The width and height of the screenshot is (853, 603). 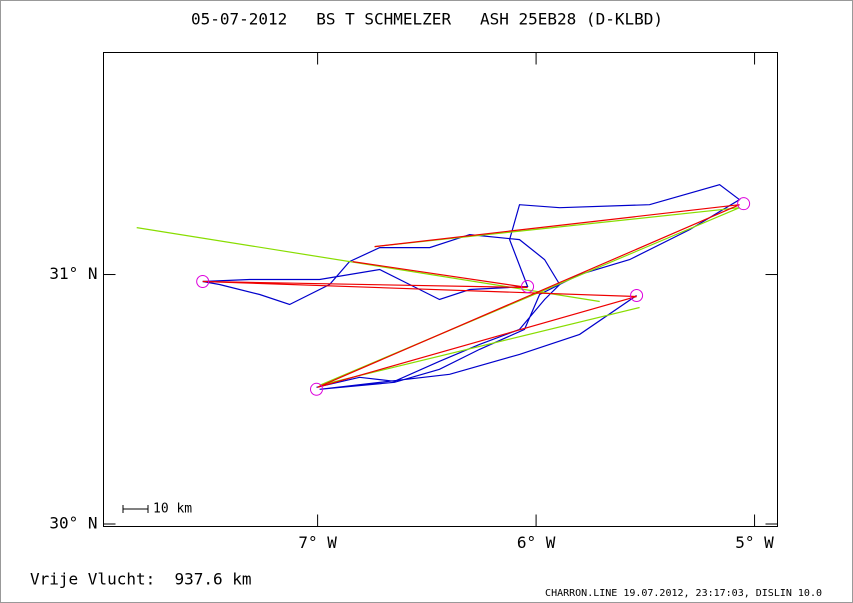 What do you see at coordinates (73, 273) in the screenshot?
I see `y-tick-label: 31° N` at bounding box center [73, 273].